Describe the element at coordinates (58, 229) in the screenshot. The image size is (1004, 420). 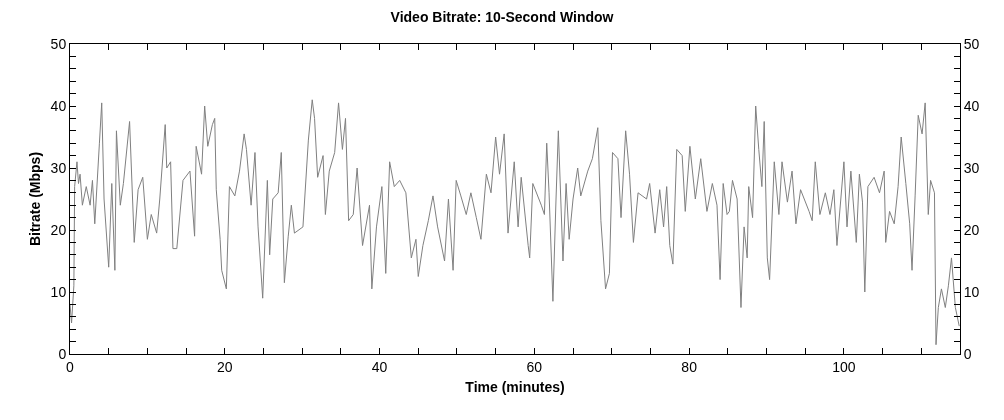
I see `y-tick-label: 20` at that location.